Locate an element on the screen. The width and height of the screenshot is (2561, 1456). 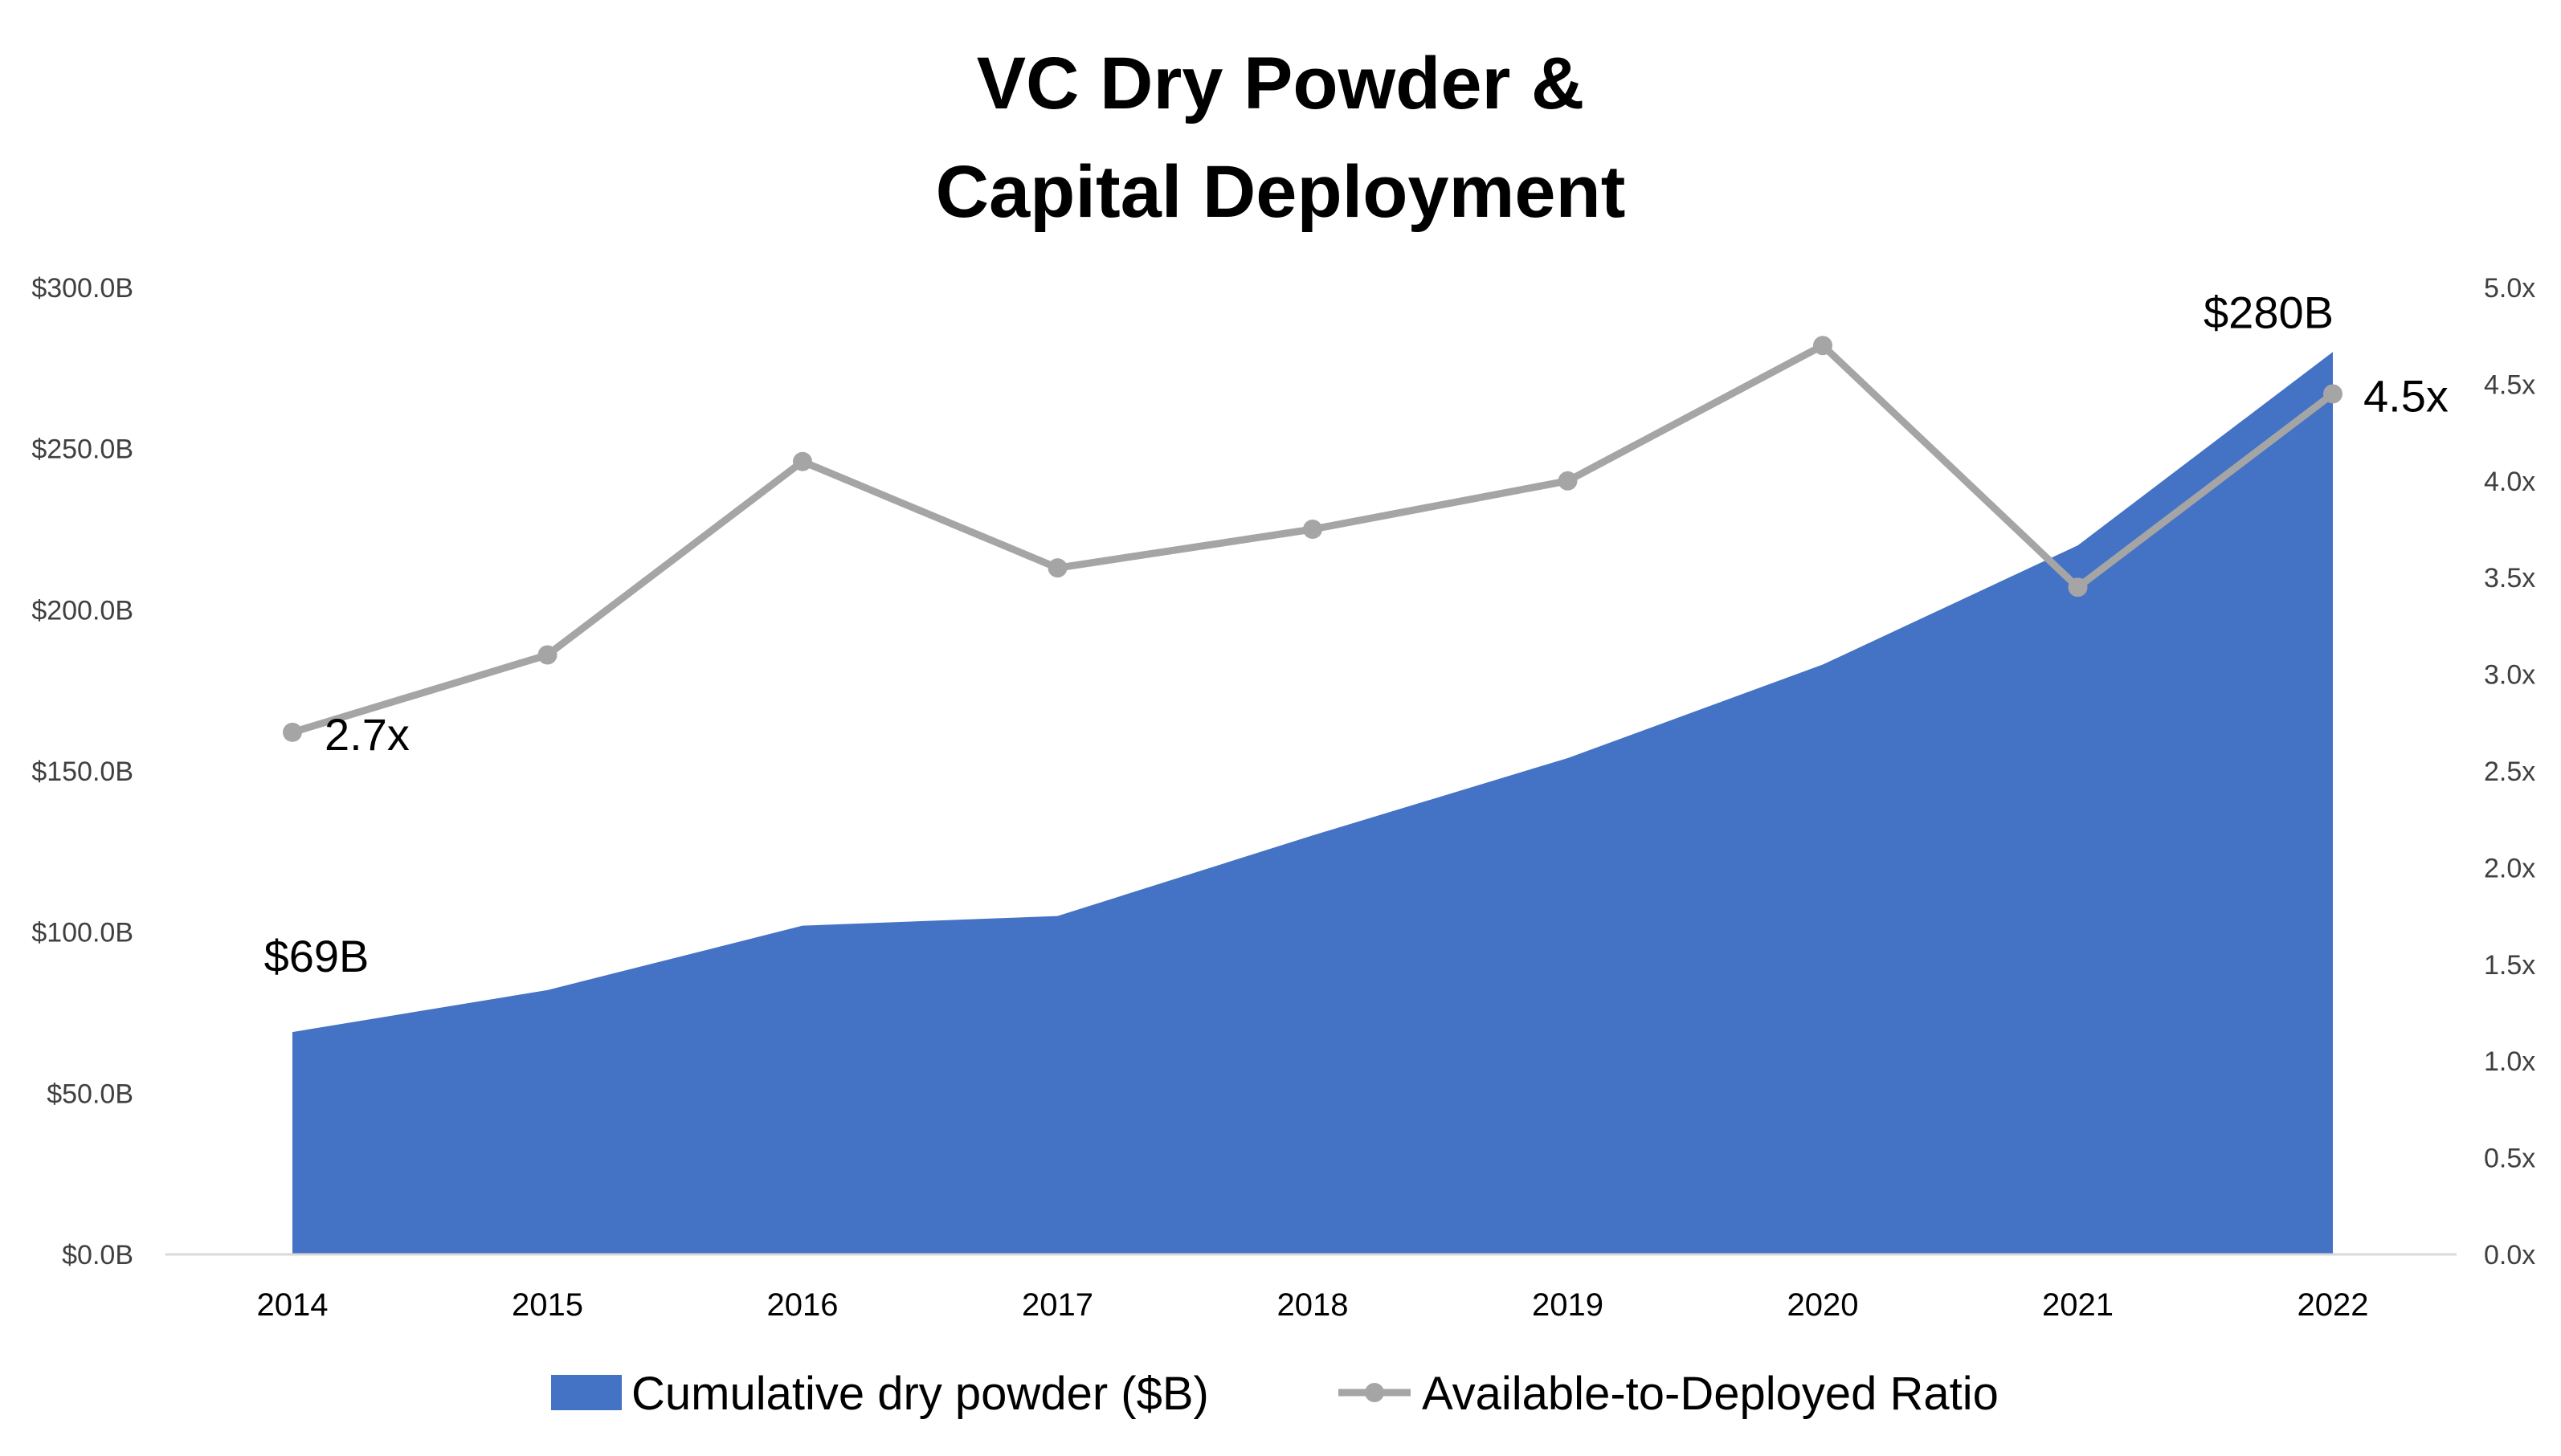
right-axis-tick-label: 1.5x is located at coordinates (2509, 965).